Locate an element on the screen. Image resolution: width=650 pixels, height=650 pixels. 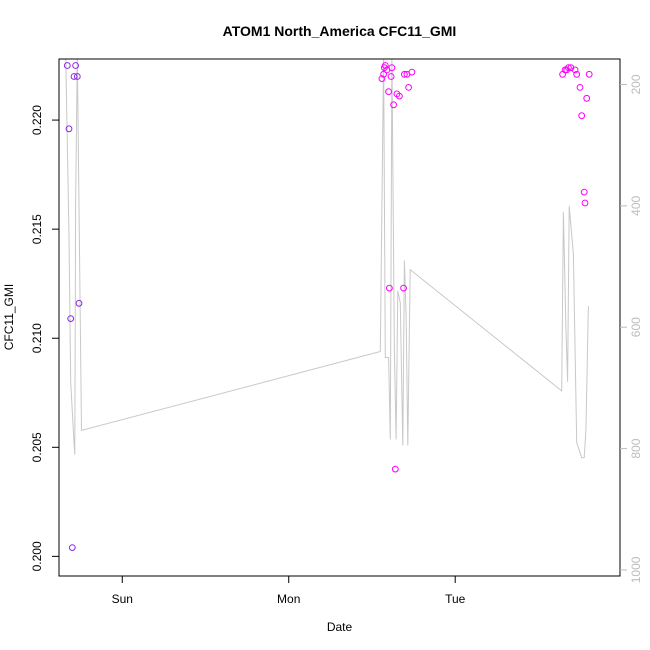
x-axis-label: Date is located at coordinates (340, 627).